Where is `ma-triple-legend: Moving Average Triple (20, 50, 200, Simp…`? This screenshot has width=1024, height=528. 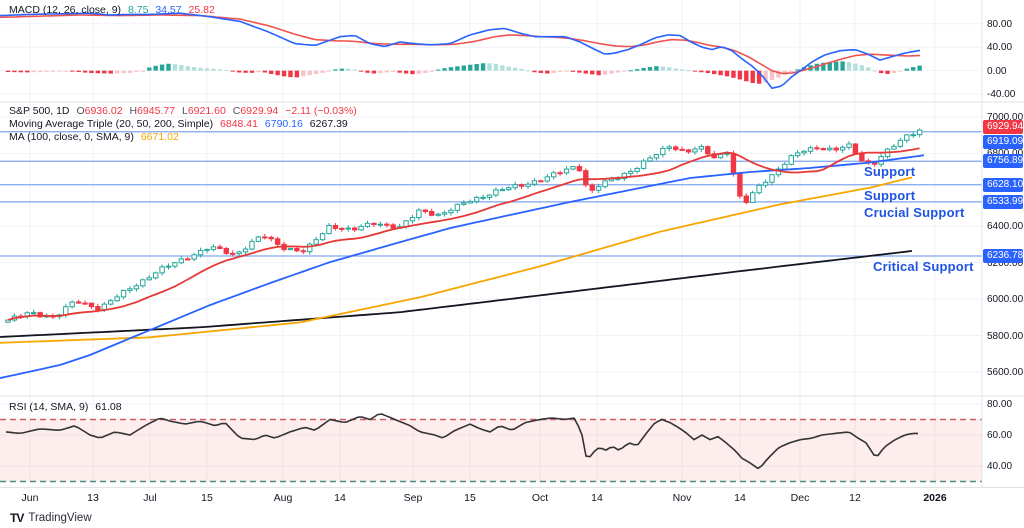
ma-triple-legend: Moving Average Triple (20, 50, 200, Simp… is located at coordinates (178, 124).